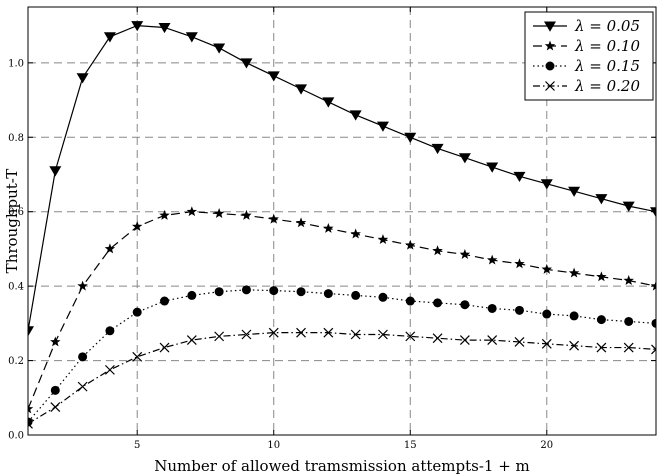  I want to click on x-tick-label: 5, so click(137, 445).